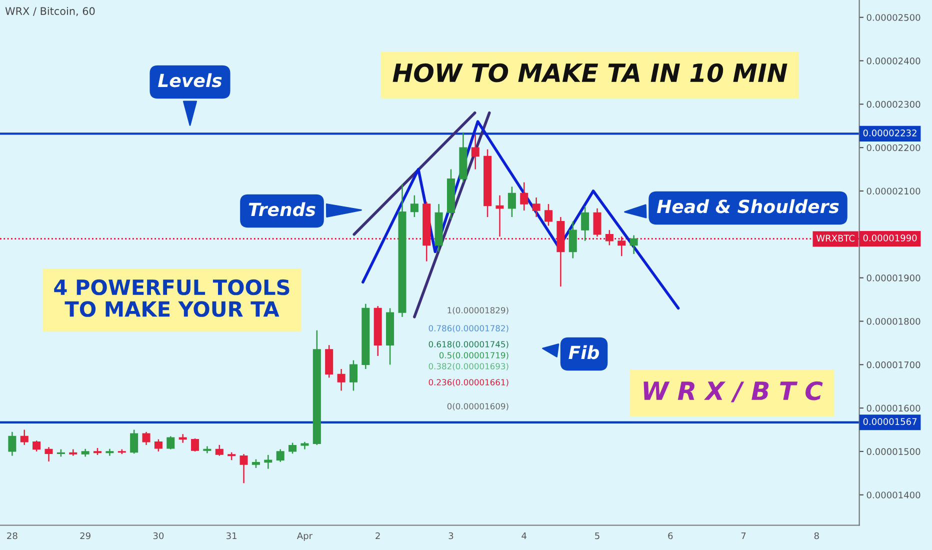 Image resolution: width=932 pixels, height=550 pixels. I want to click on x-tick-label: 29, so click(85, 536).